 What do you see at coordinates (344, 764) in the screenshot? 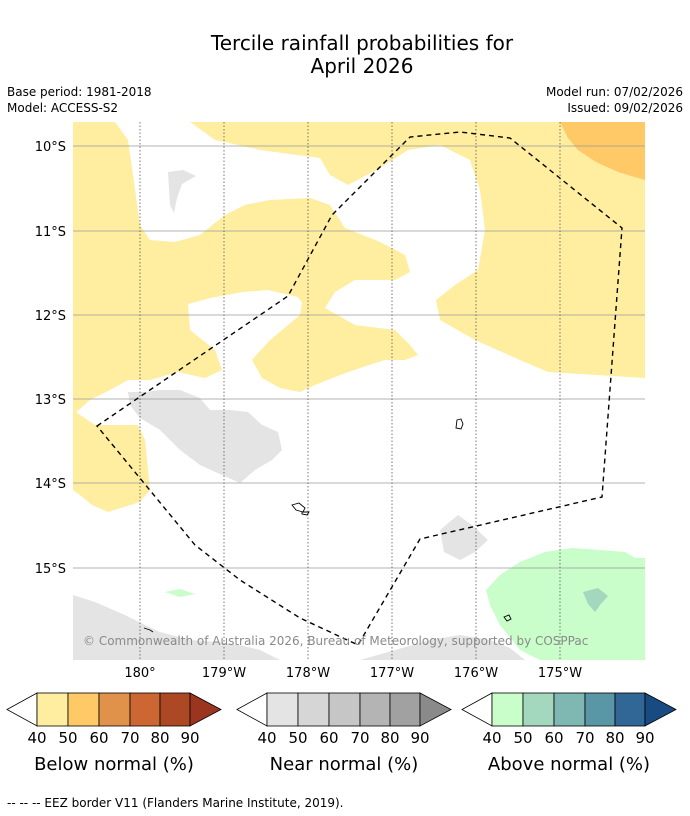
I see `colorbar-title-near-normal: Near normal (%)` at bounding box center [344, 764].